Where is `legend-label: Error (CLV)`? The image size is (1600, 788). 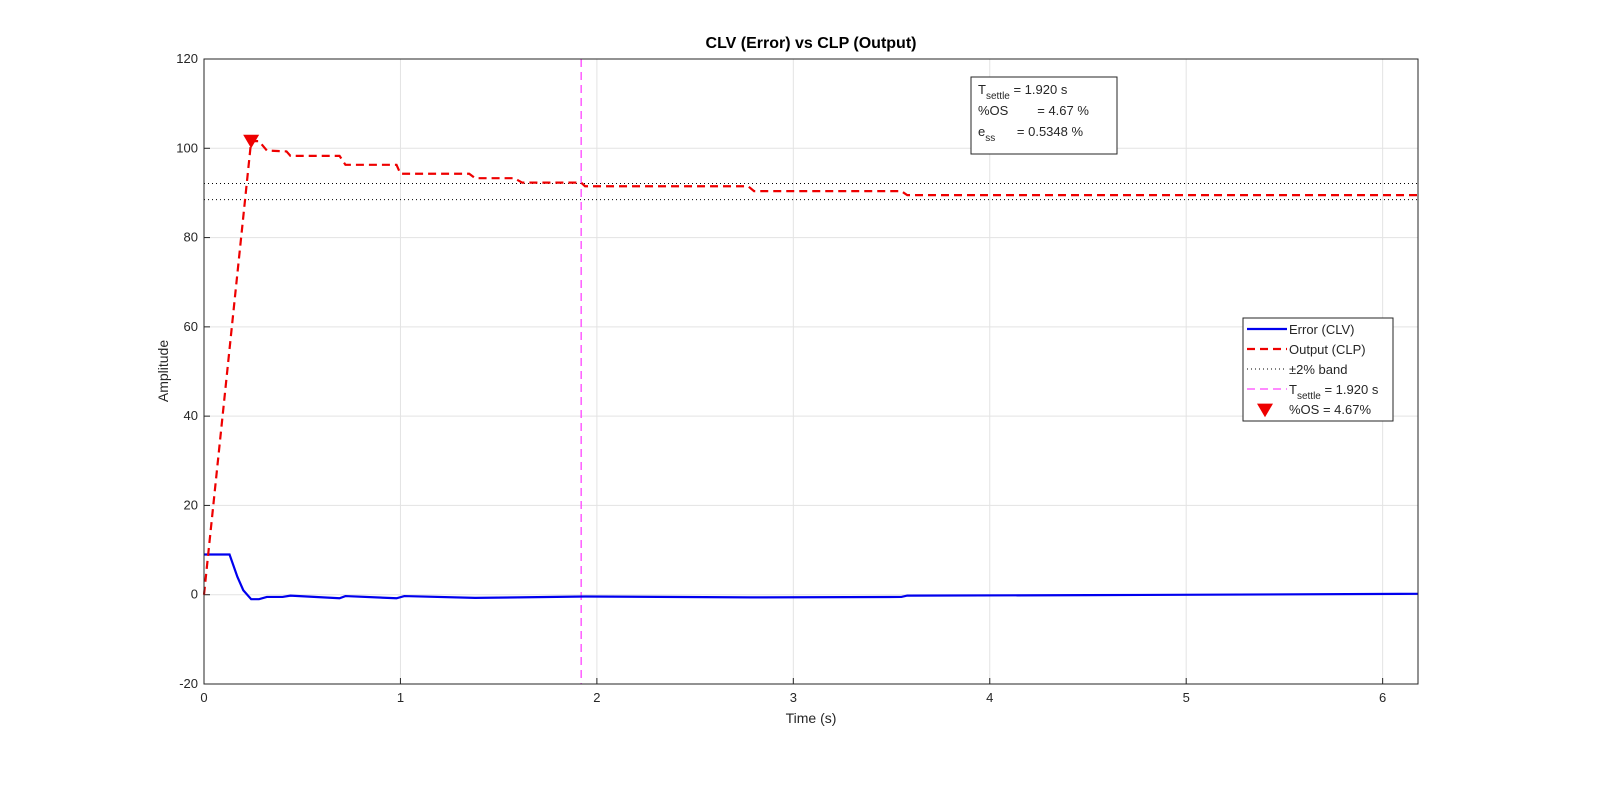 legend-label: Error (CLV) is located at coordinates (1321, 329).